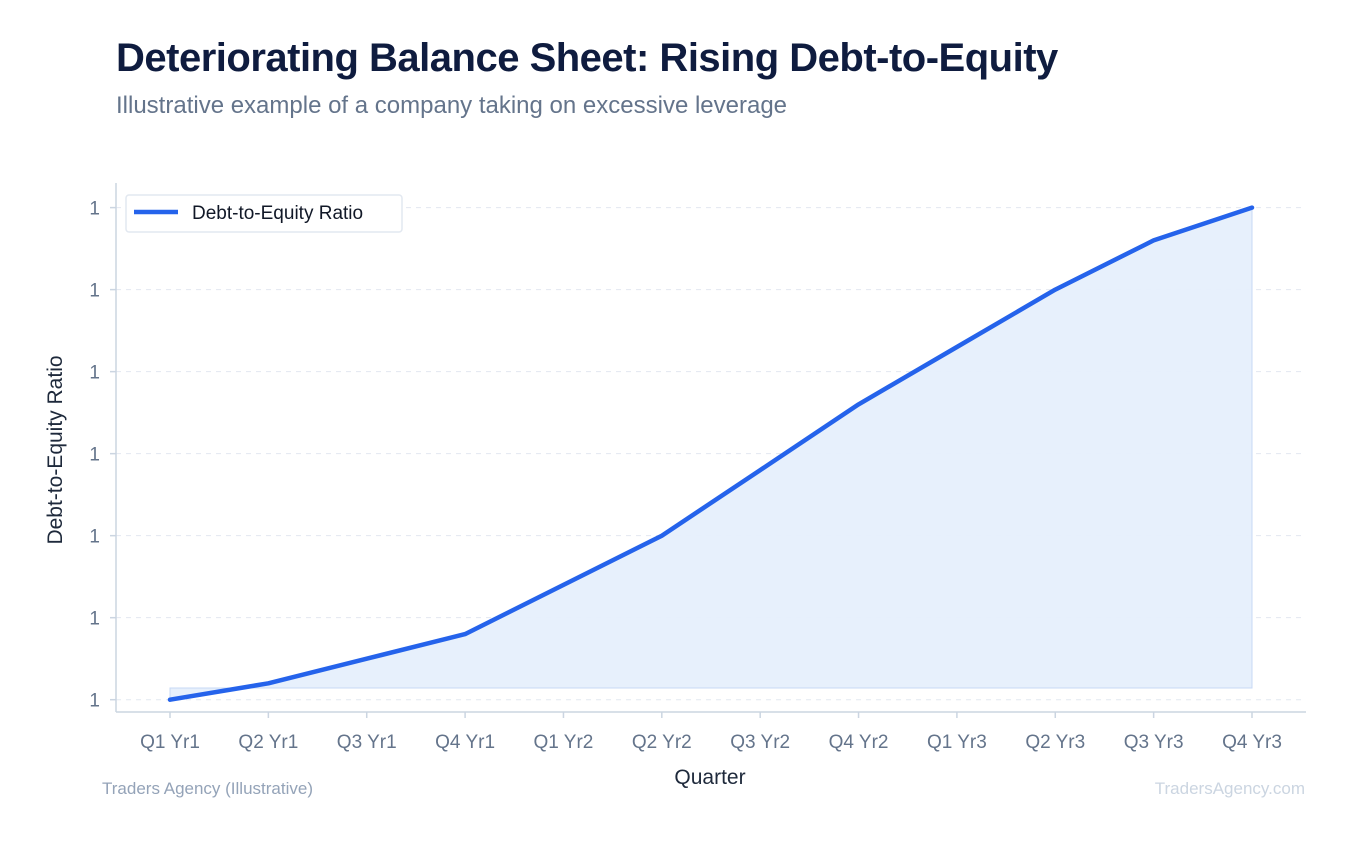 This screenshot has height=845, width=1350. What do you see at coordinates (55, 449) in the screenshot?
I see `y-axis-label: Debt-to-Equity Ratio` at bounding box center [55, 449].